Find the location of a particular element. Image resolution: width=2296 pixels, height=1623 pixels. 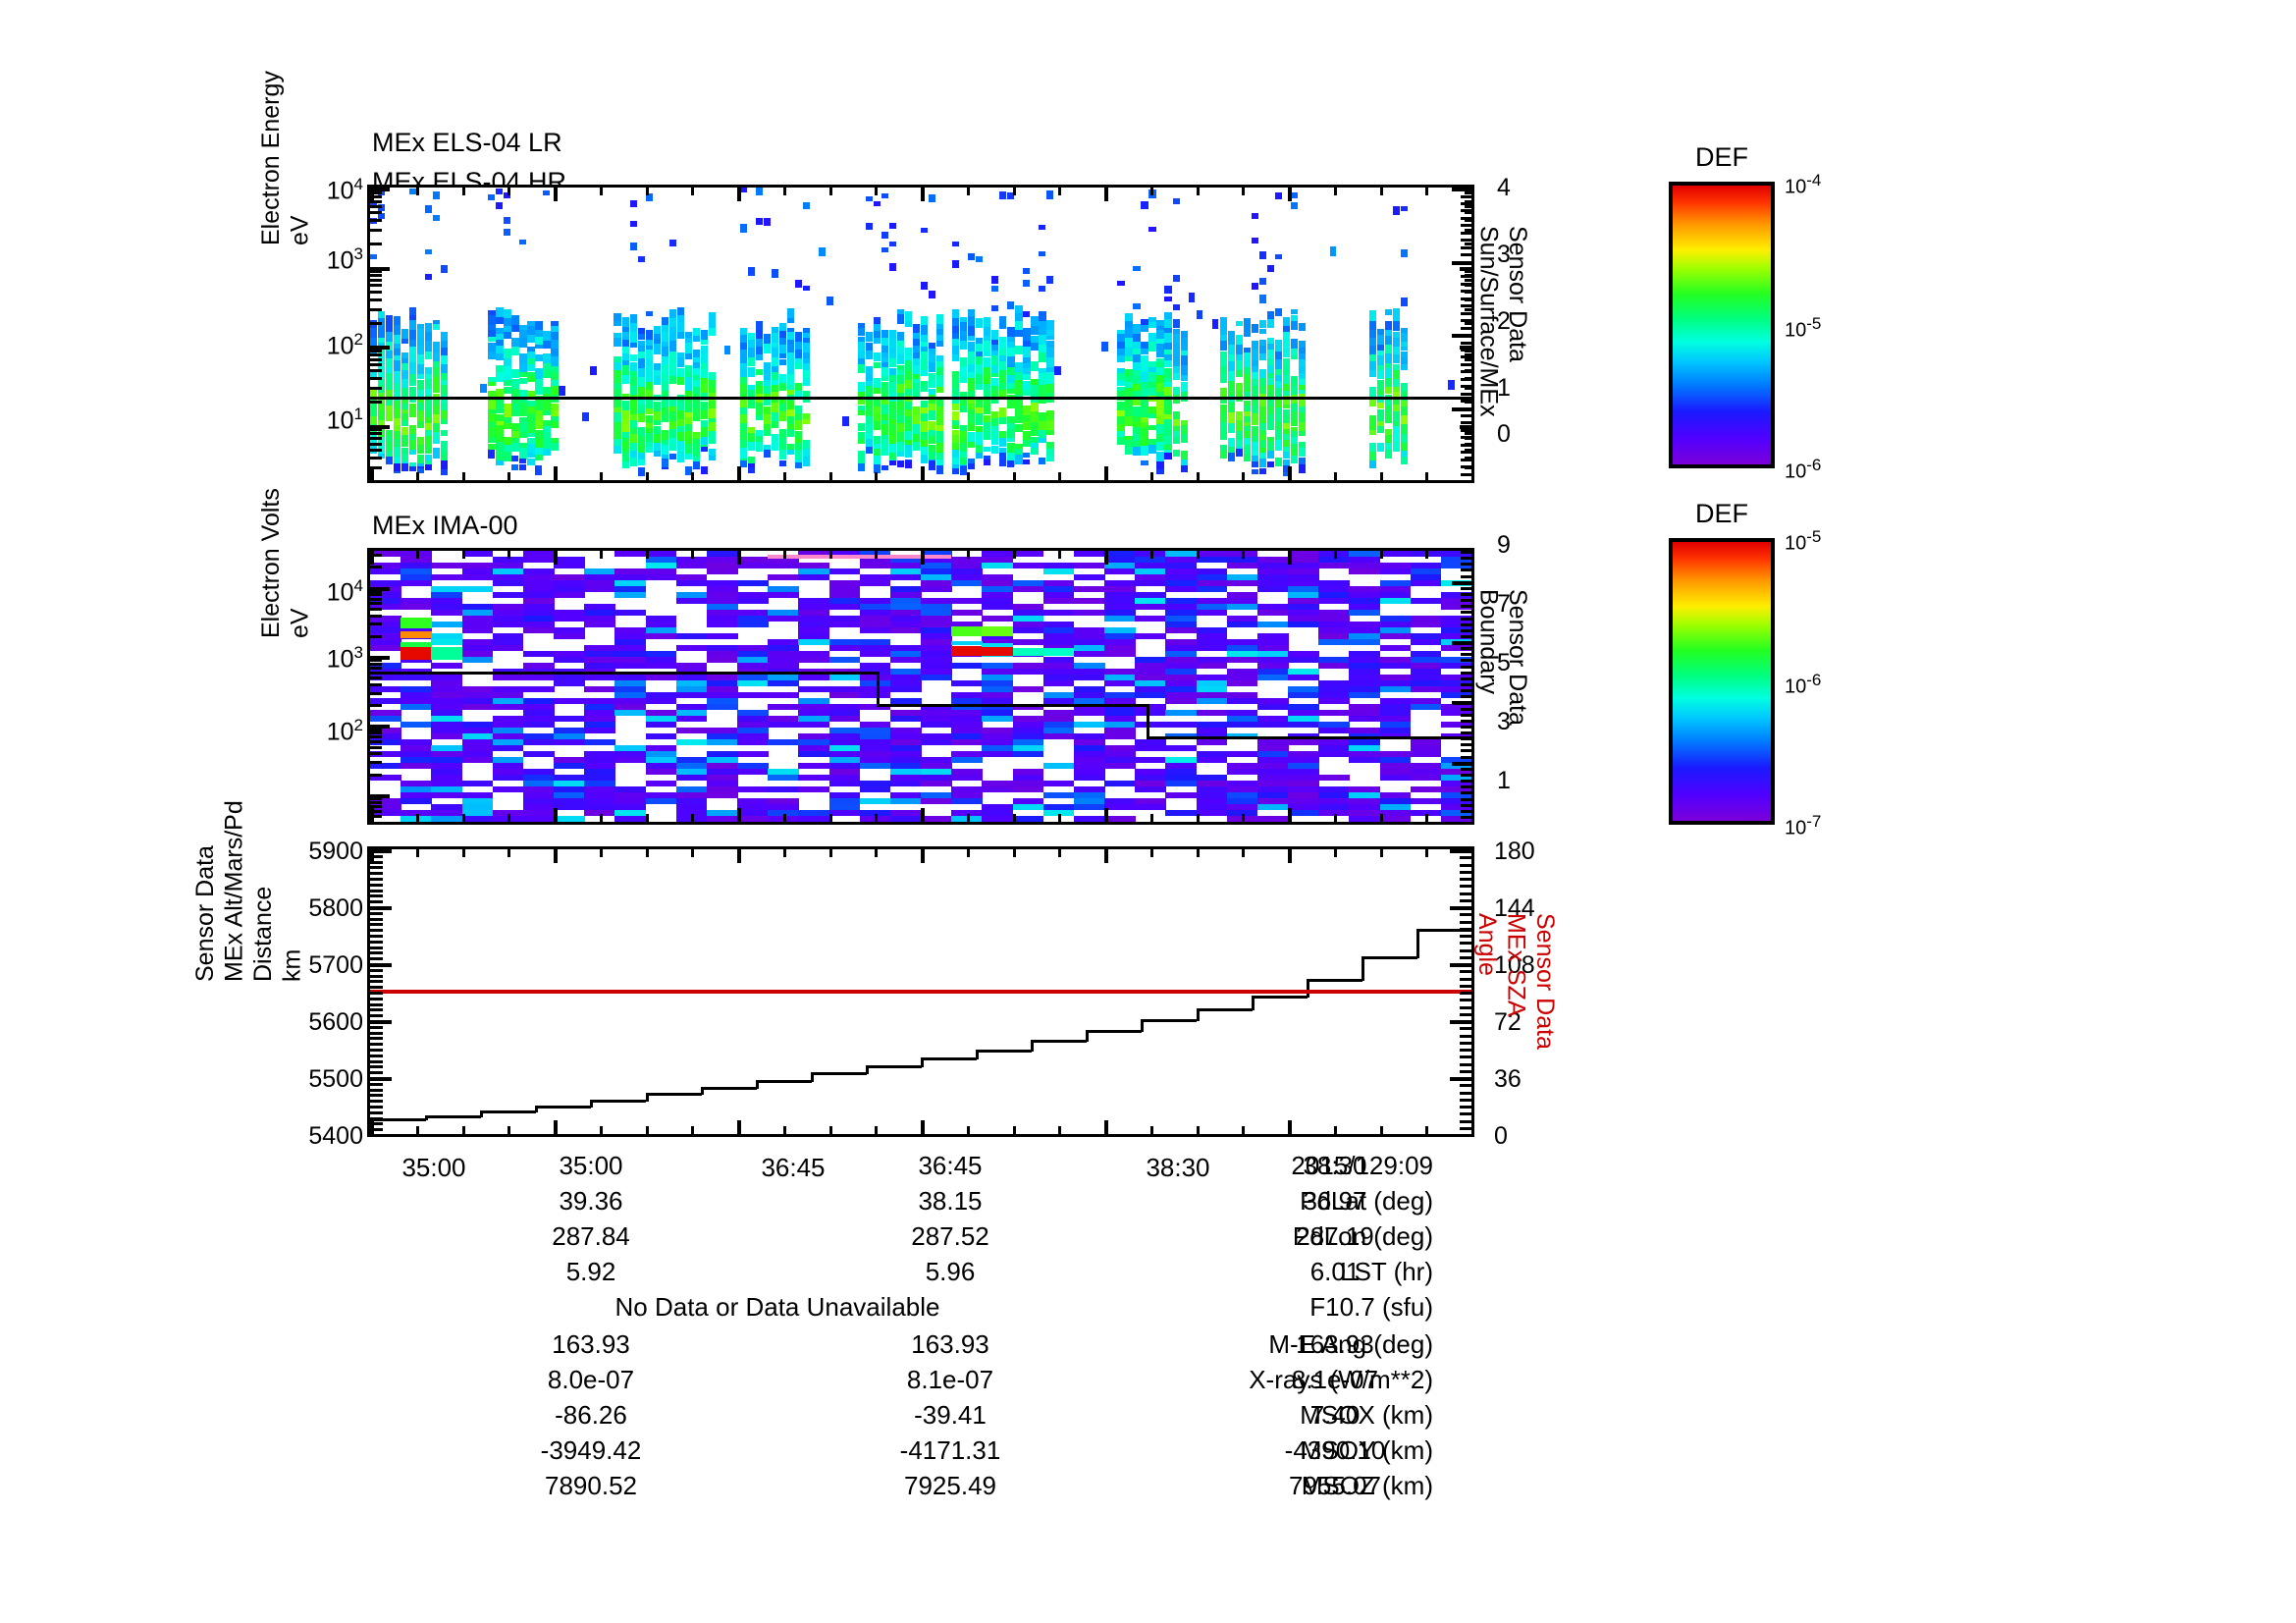

els-x-tick is located at coordinates (693, 476).